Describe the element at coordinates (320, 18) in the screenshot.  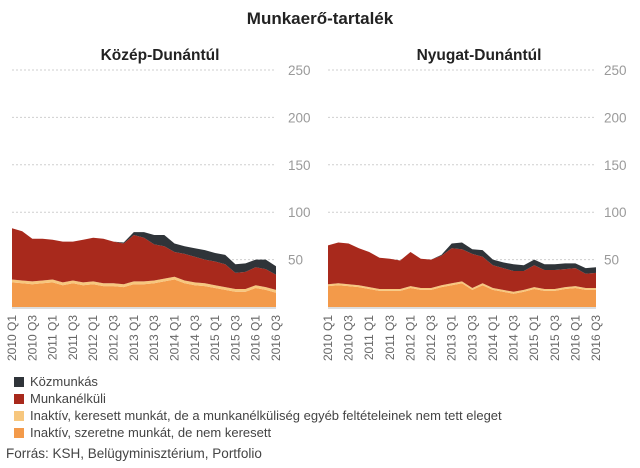
I see `chart-title: Munkaerő-tartalék` at that location.